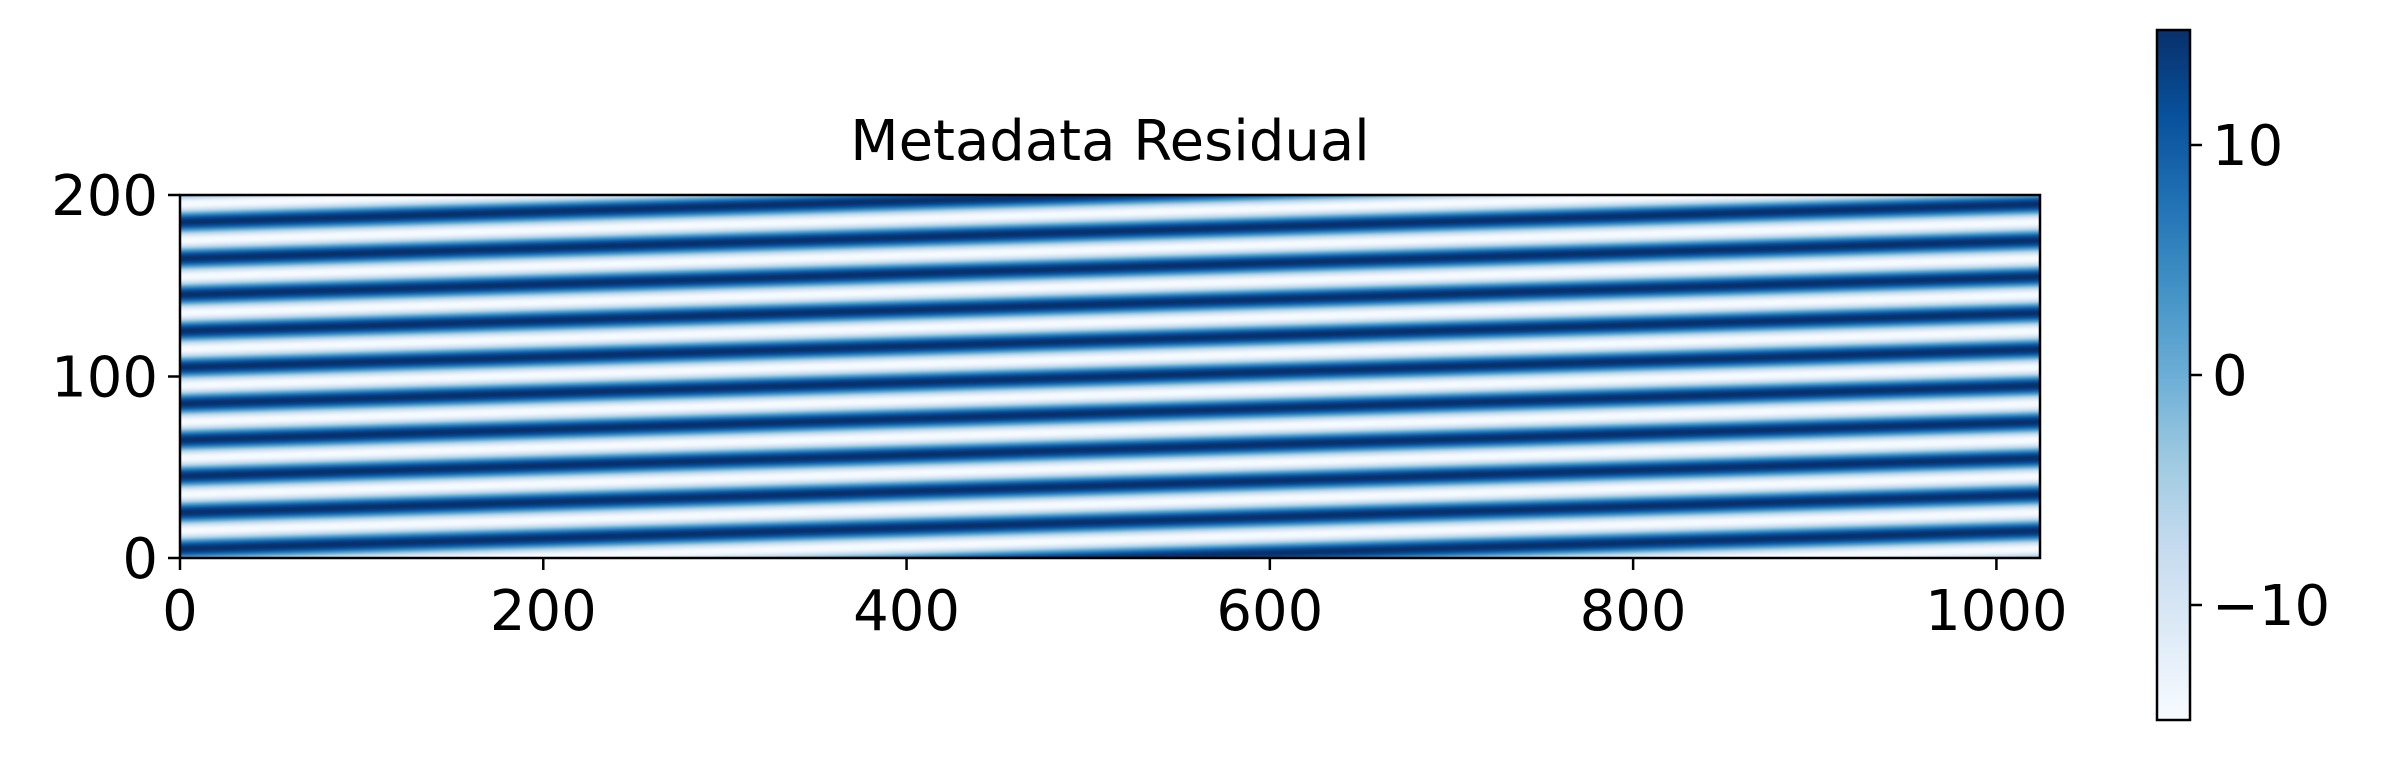  Describe the element at coordinates (2247, 146) in the screenshot. I see `colorbar-tick-label: 10` at that location.